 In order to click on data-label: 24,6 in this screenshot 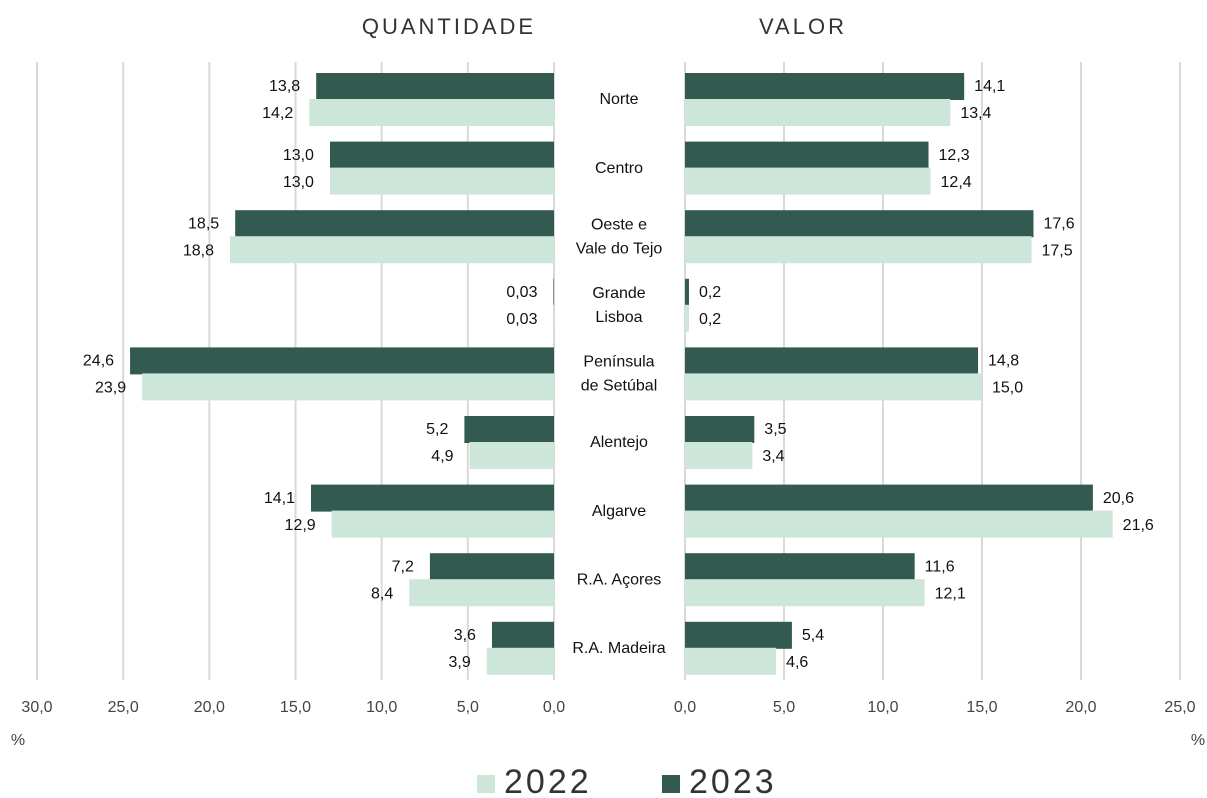, I will do `click(98, 361)`.